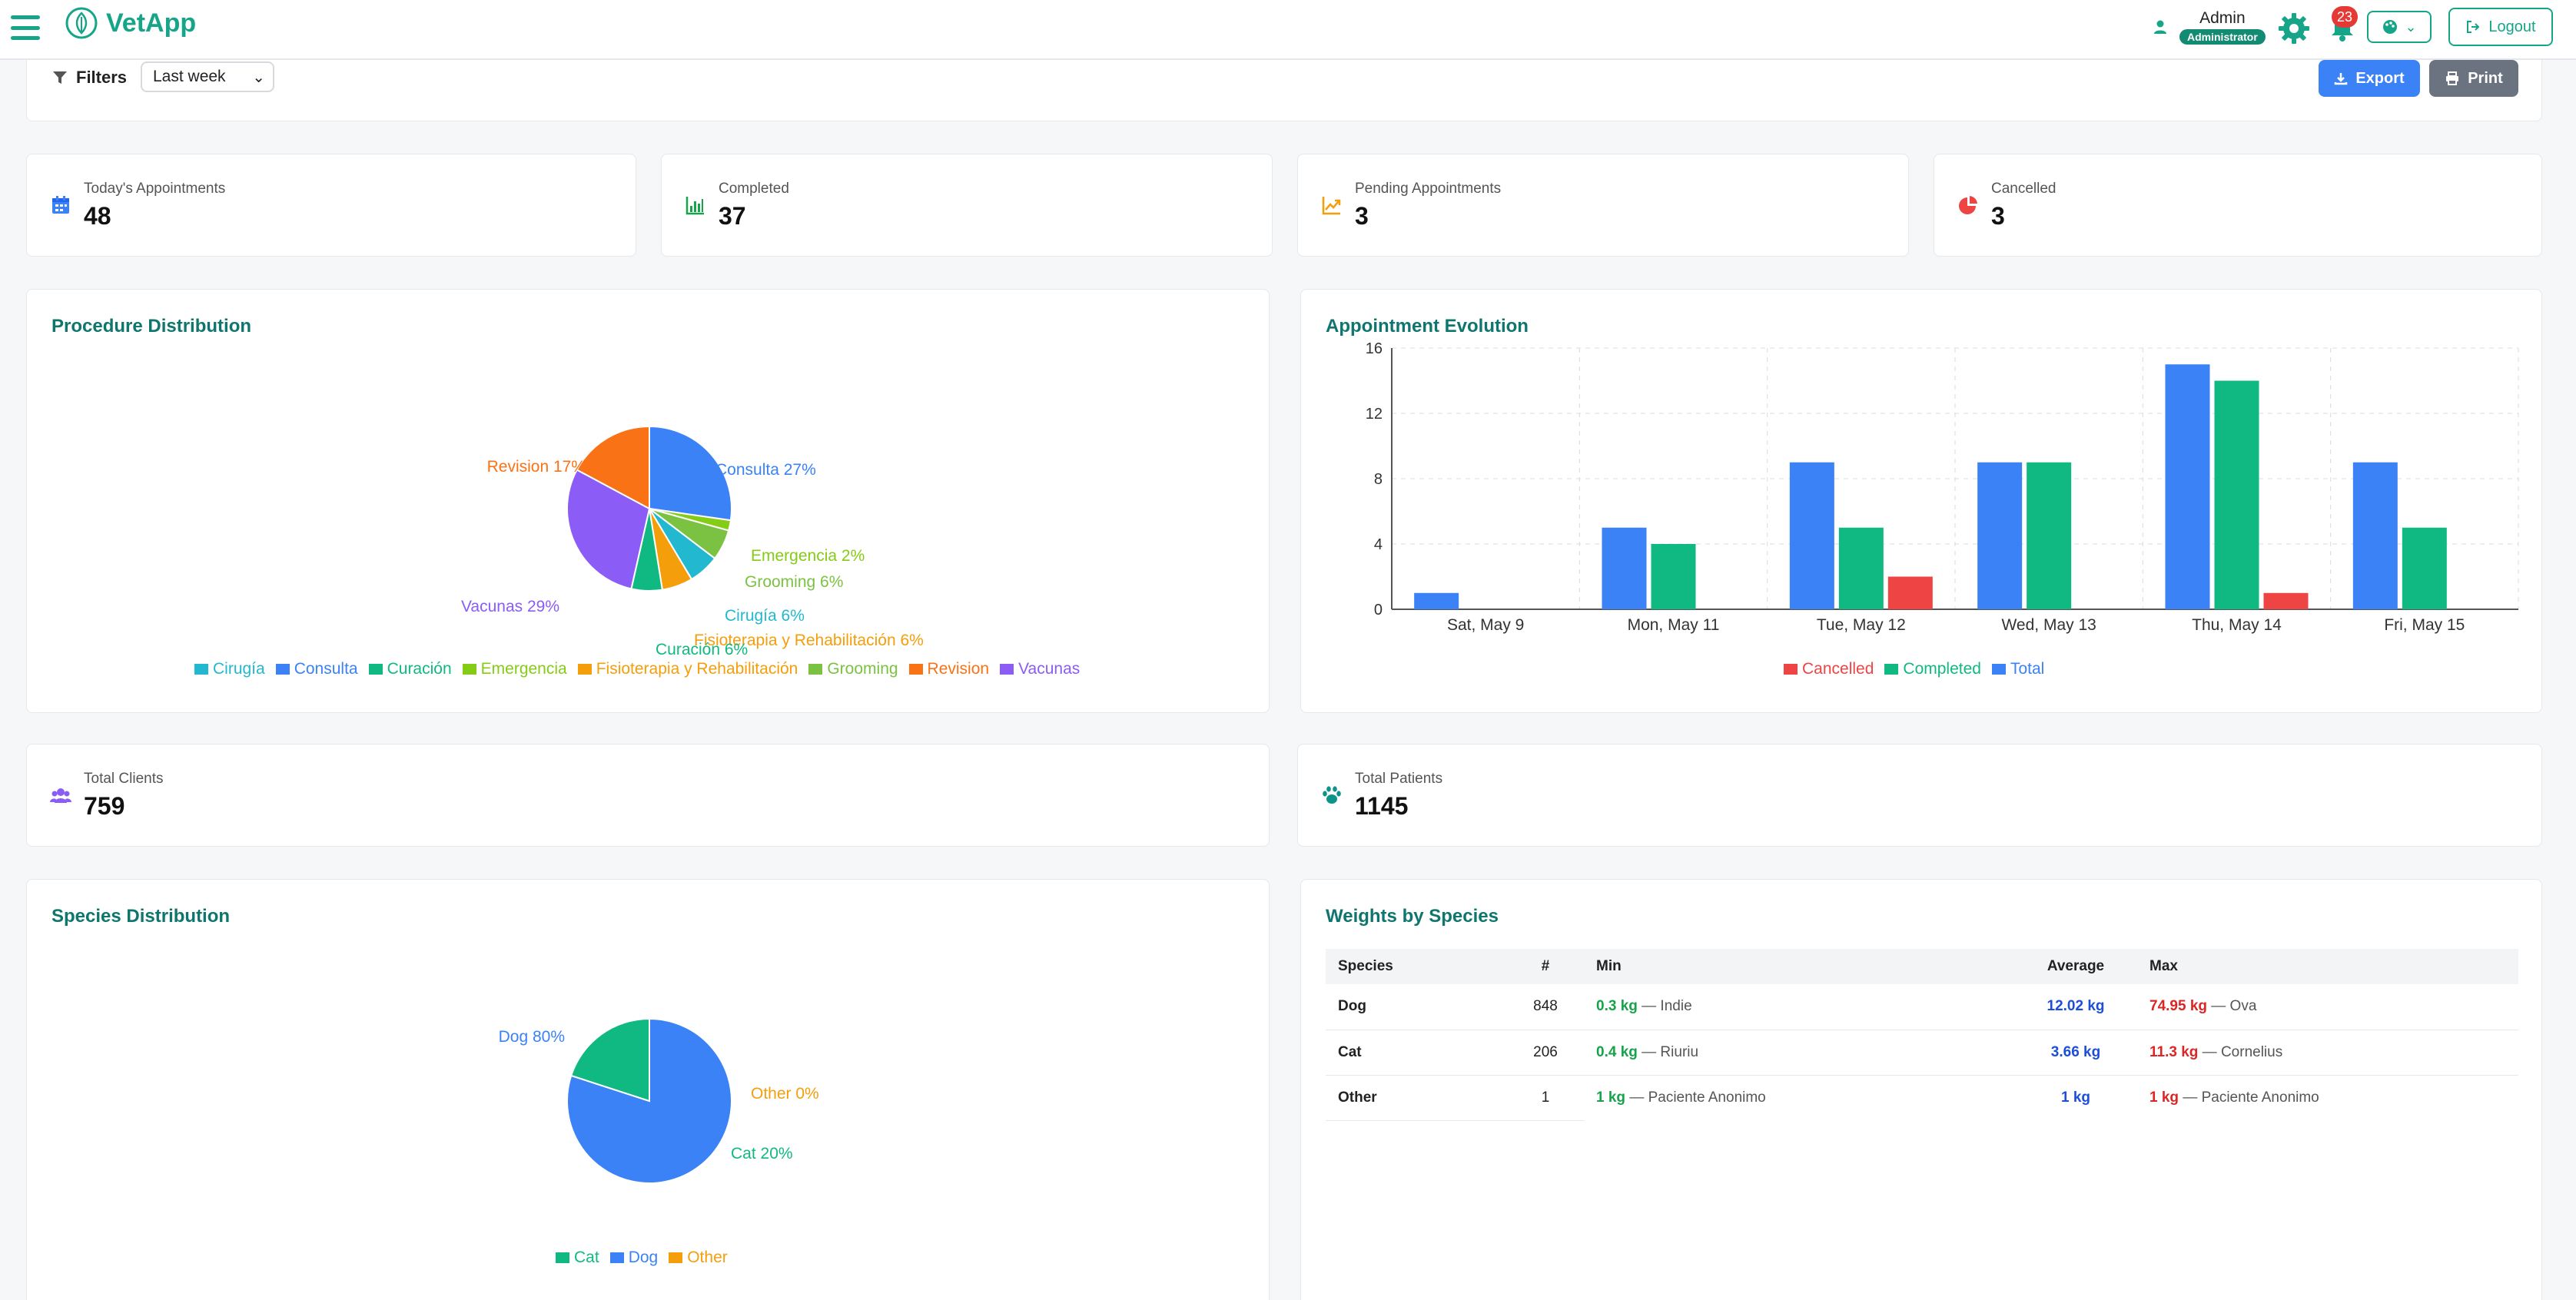 This screenshot has height=1300, width=2576. Describe the element at coordinates (316, 669) in the screenshot. I see `legend-item: Consulta` at that location.